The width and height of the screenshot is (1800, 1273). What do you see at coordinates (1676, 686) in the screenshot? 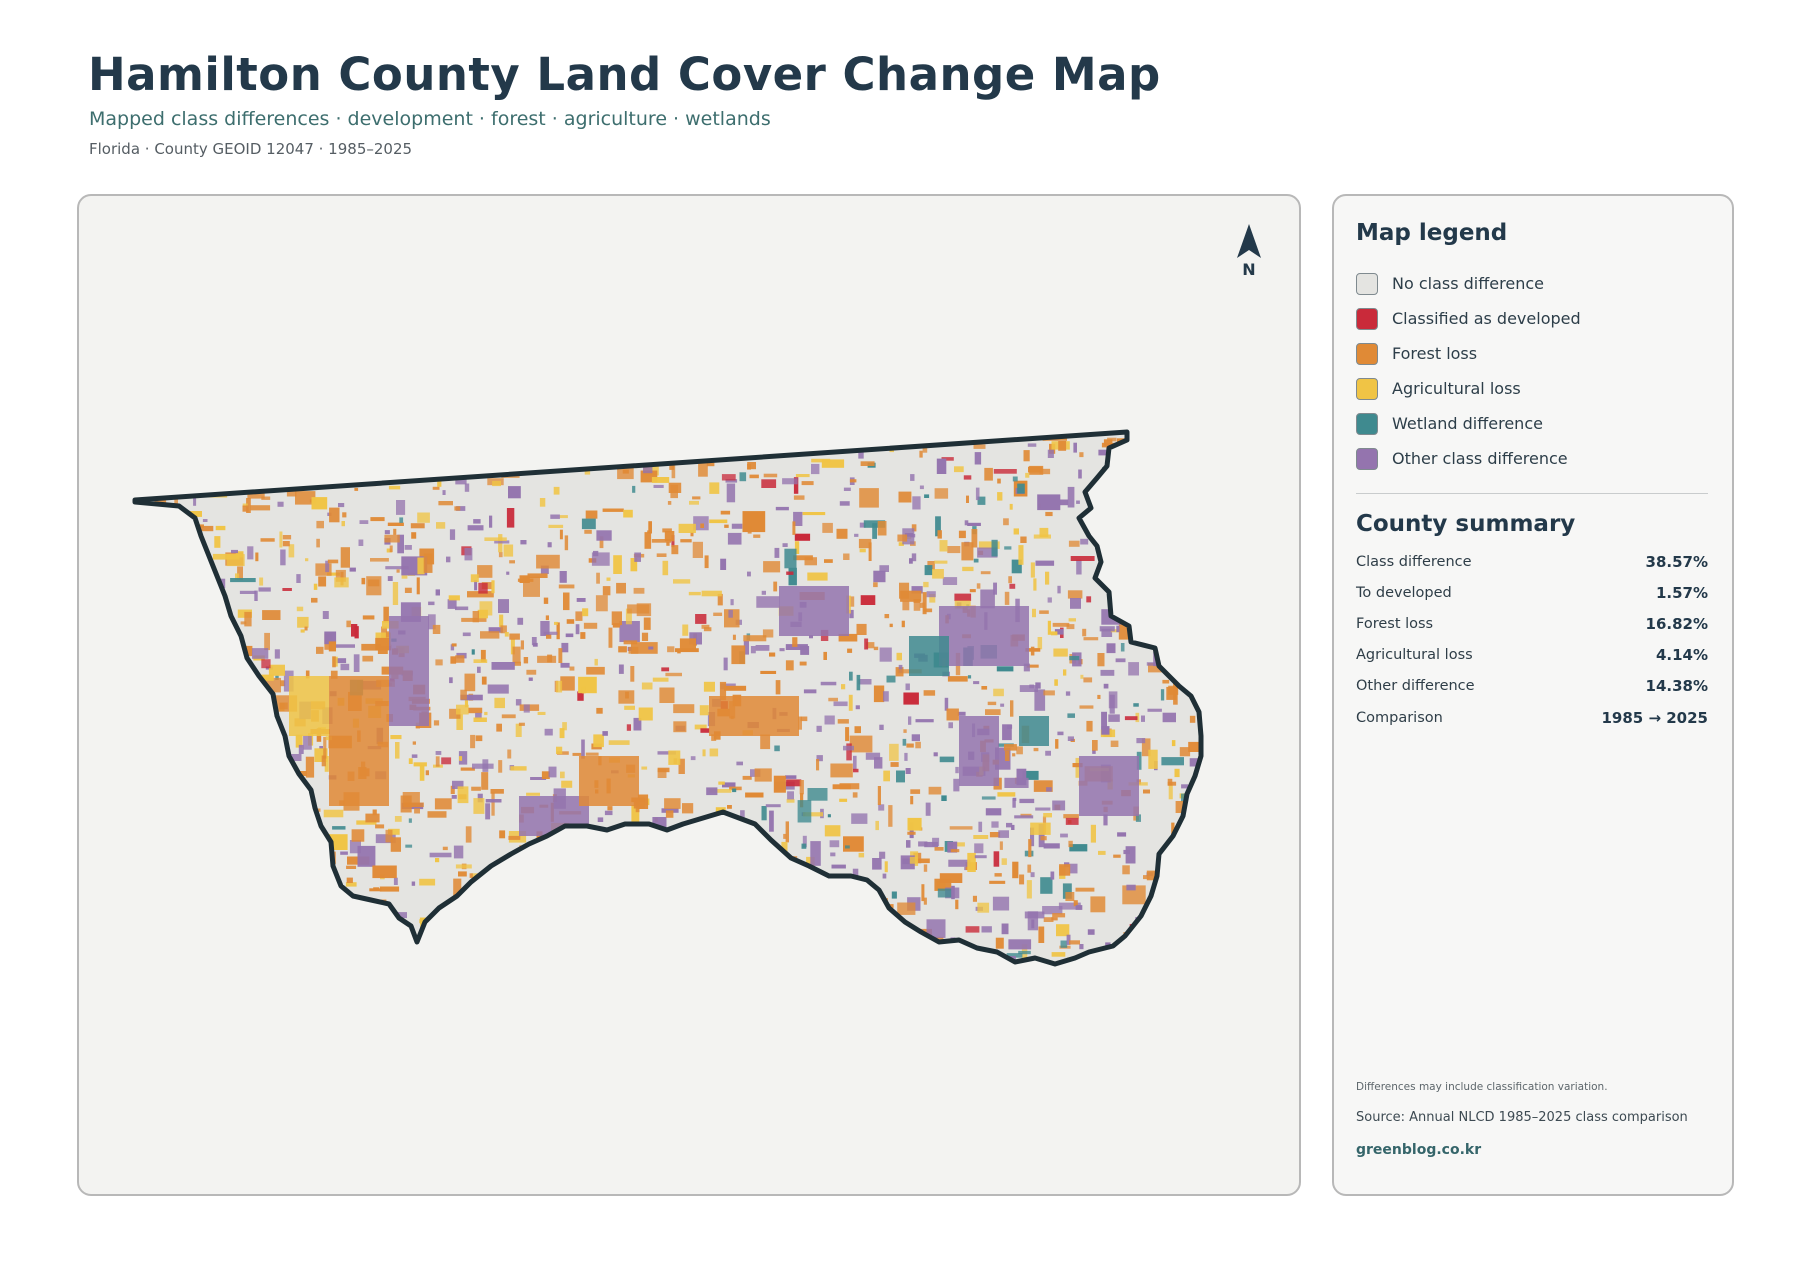
I see `summary-value: 14.38%` at bounding box center [1676, 686].